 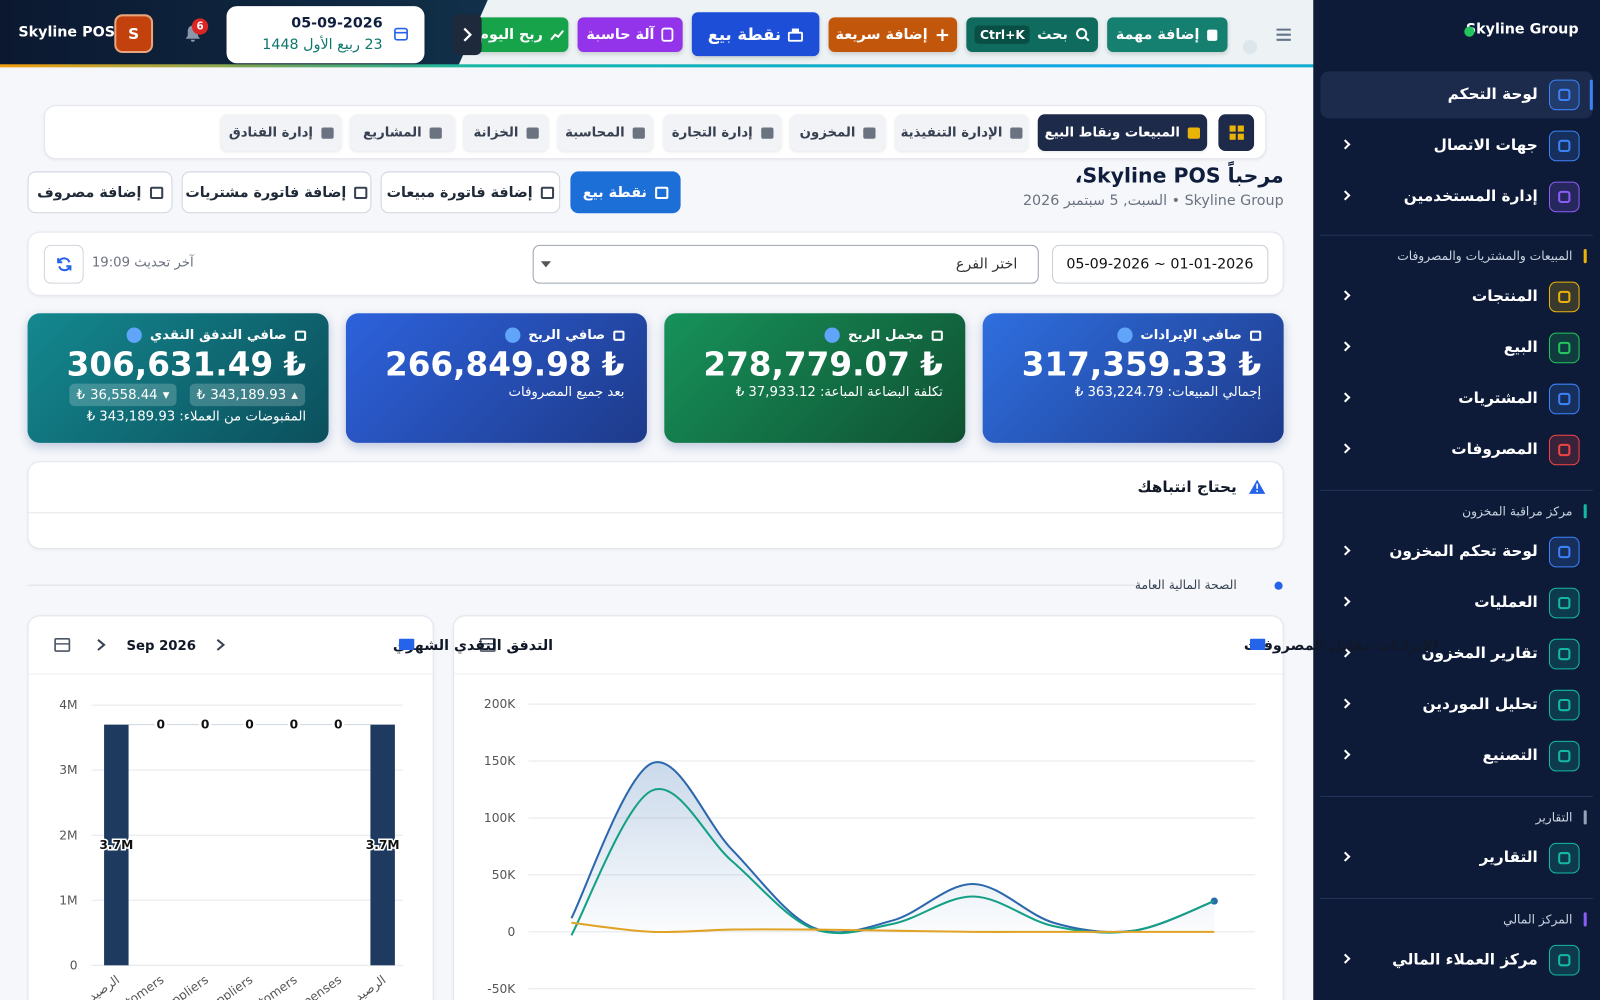 What do you see at coordinates (276, 192) in the screenshot?
I see `action-button: إضافة فاتورة مشتريات` at bounding box center [276, 192].